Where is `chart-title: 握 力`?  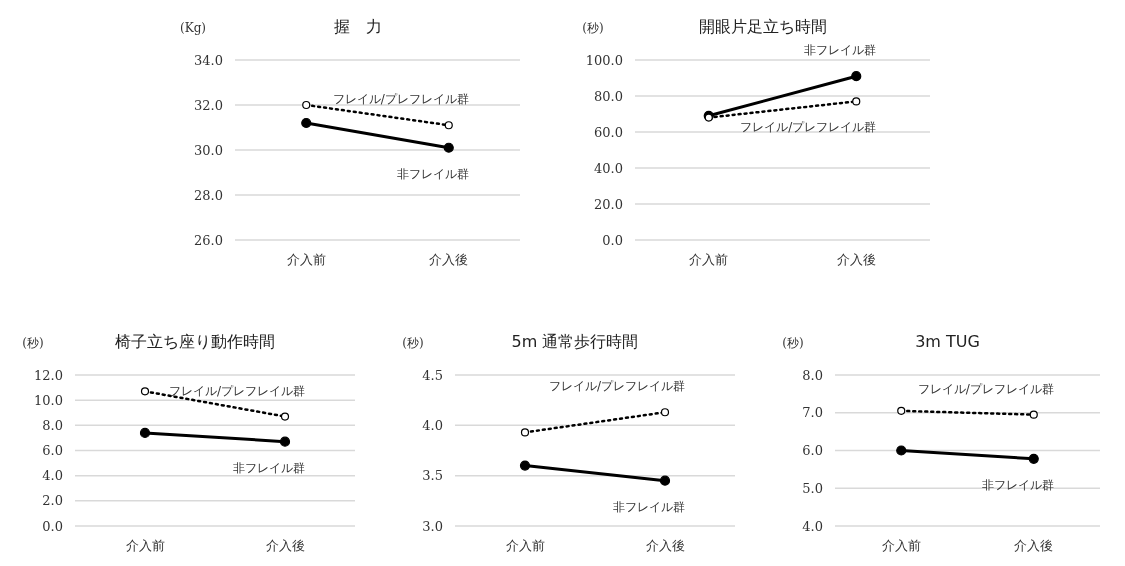
chart-title: 握 力 is located at coordinates (357, 26).